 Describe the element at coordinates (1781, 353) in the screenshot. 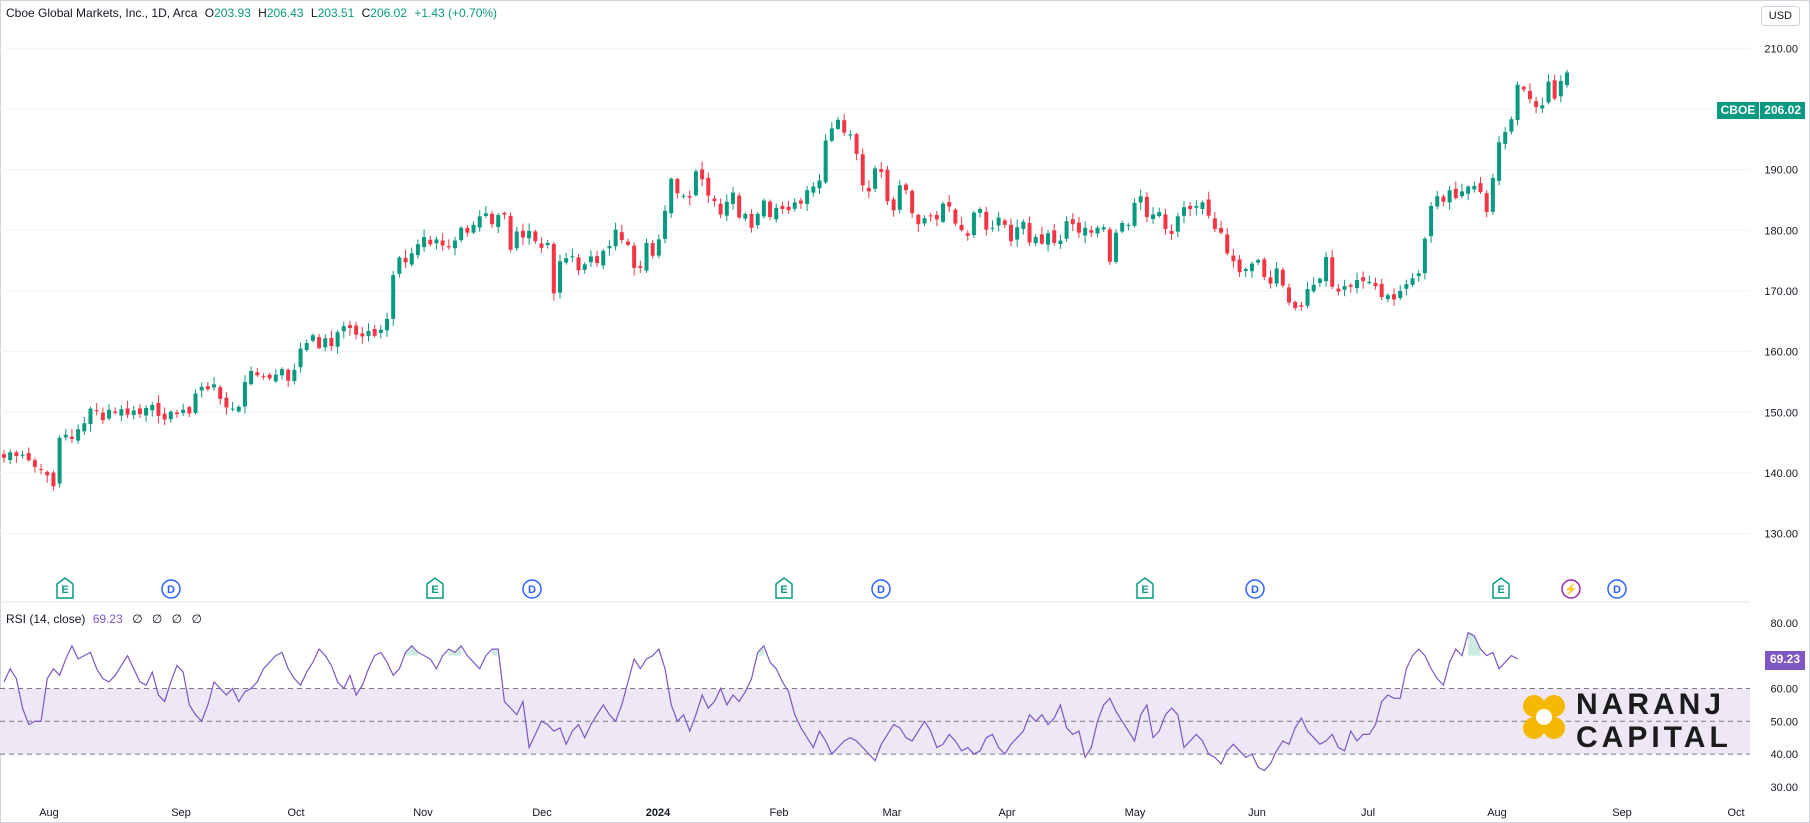

I see `price-tick-label: 160.00` at that location.